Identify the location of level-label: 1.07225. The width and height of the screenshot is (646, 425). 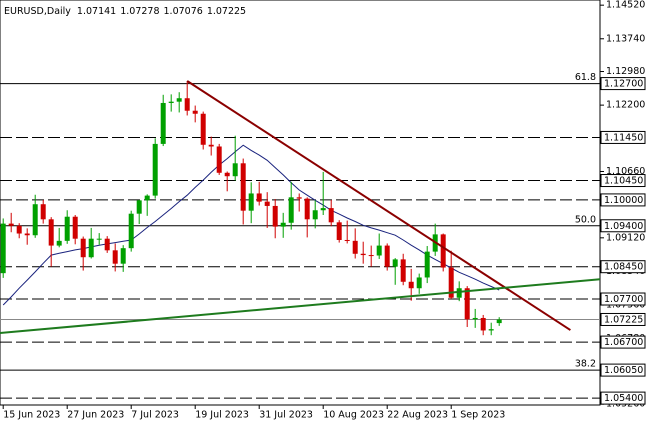
(623, 319).